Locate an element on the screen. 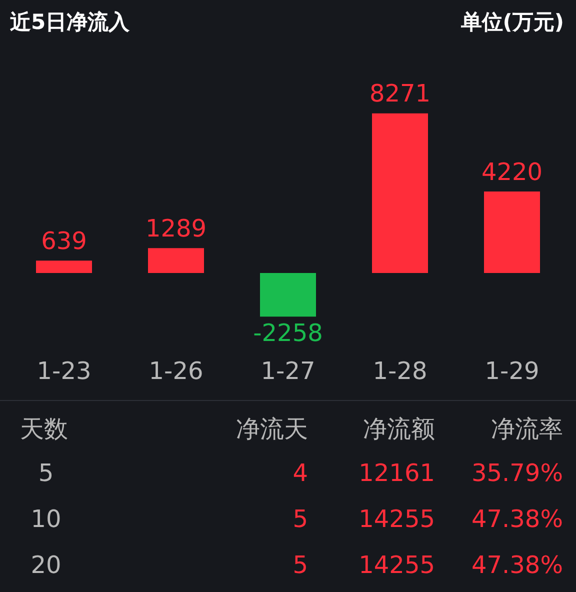 The width and height of the screenshot is (576, 592). text: 净流天 is located at coordinates (272, 429).